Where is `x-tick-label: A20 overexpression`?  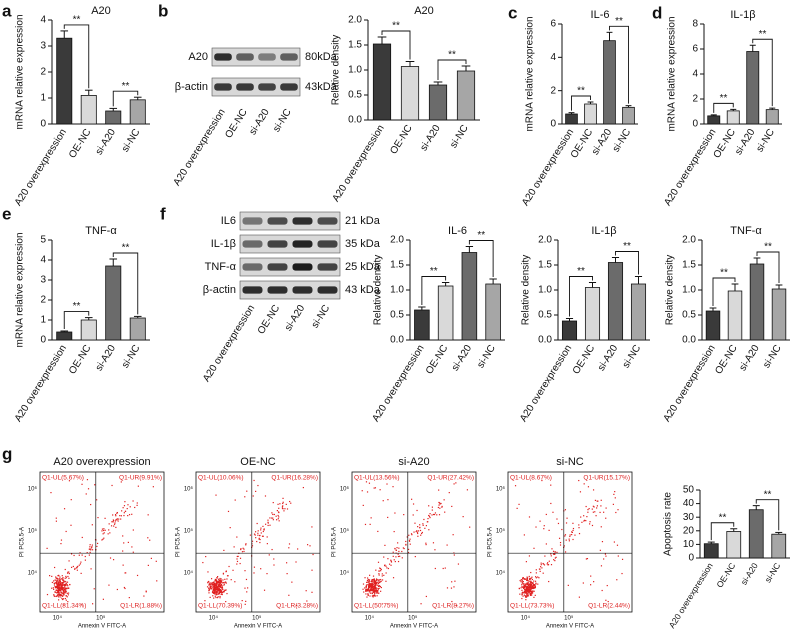 x-tick-label: A20 overexpression is located at coordinates (41, 167).